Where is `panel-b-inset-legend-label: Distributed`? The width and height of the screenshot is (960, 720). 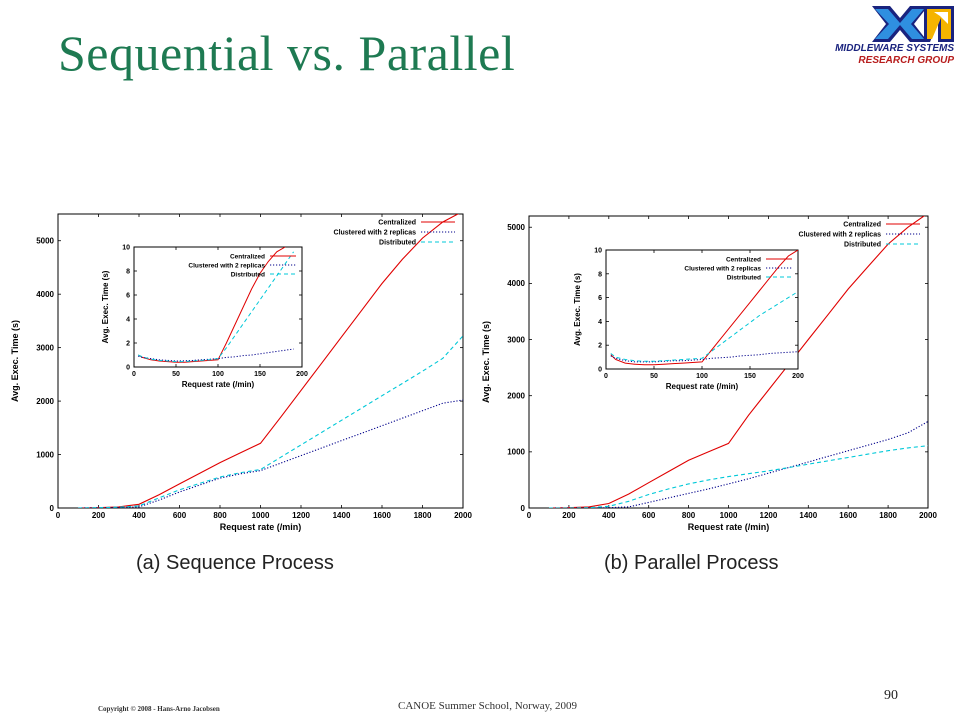
panel-b-inset-legend-label: Distributed is located at coordinates (744, 277).